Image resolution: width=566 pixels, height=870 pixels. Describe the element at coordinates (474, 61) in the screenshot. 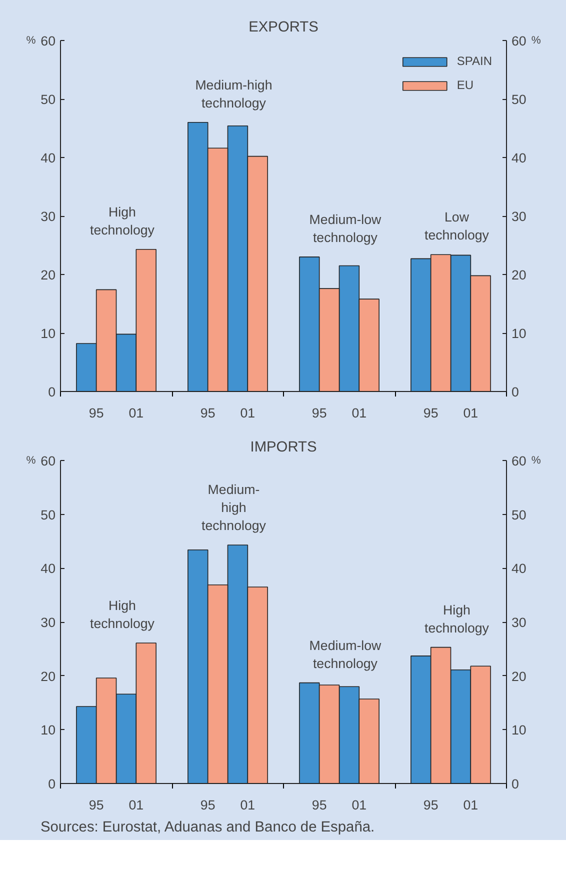

I see `legend-label: SPAIN` at that location.